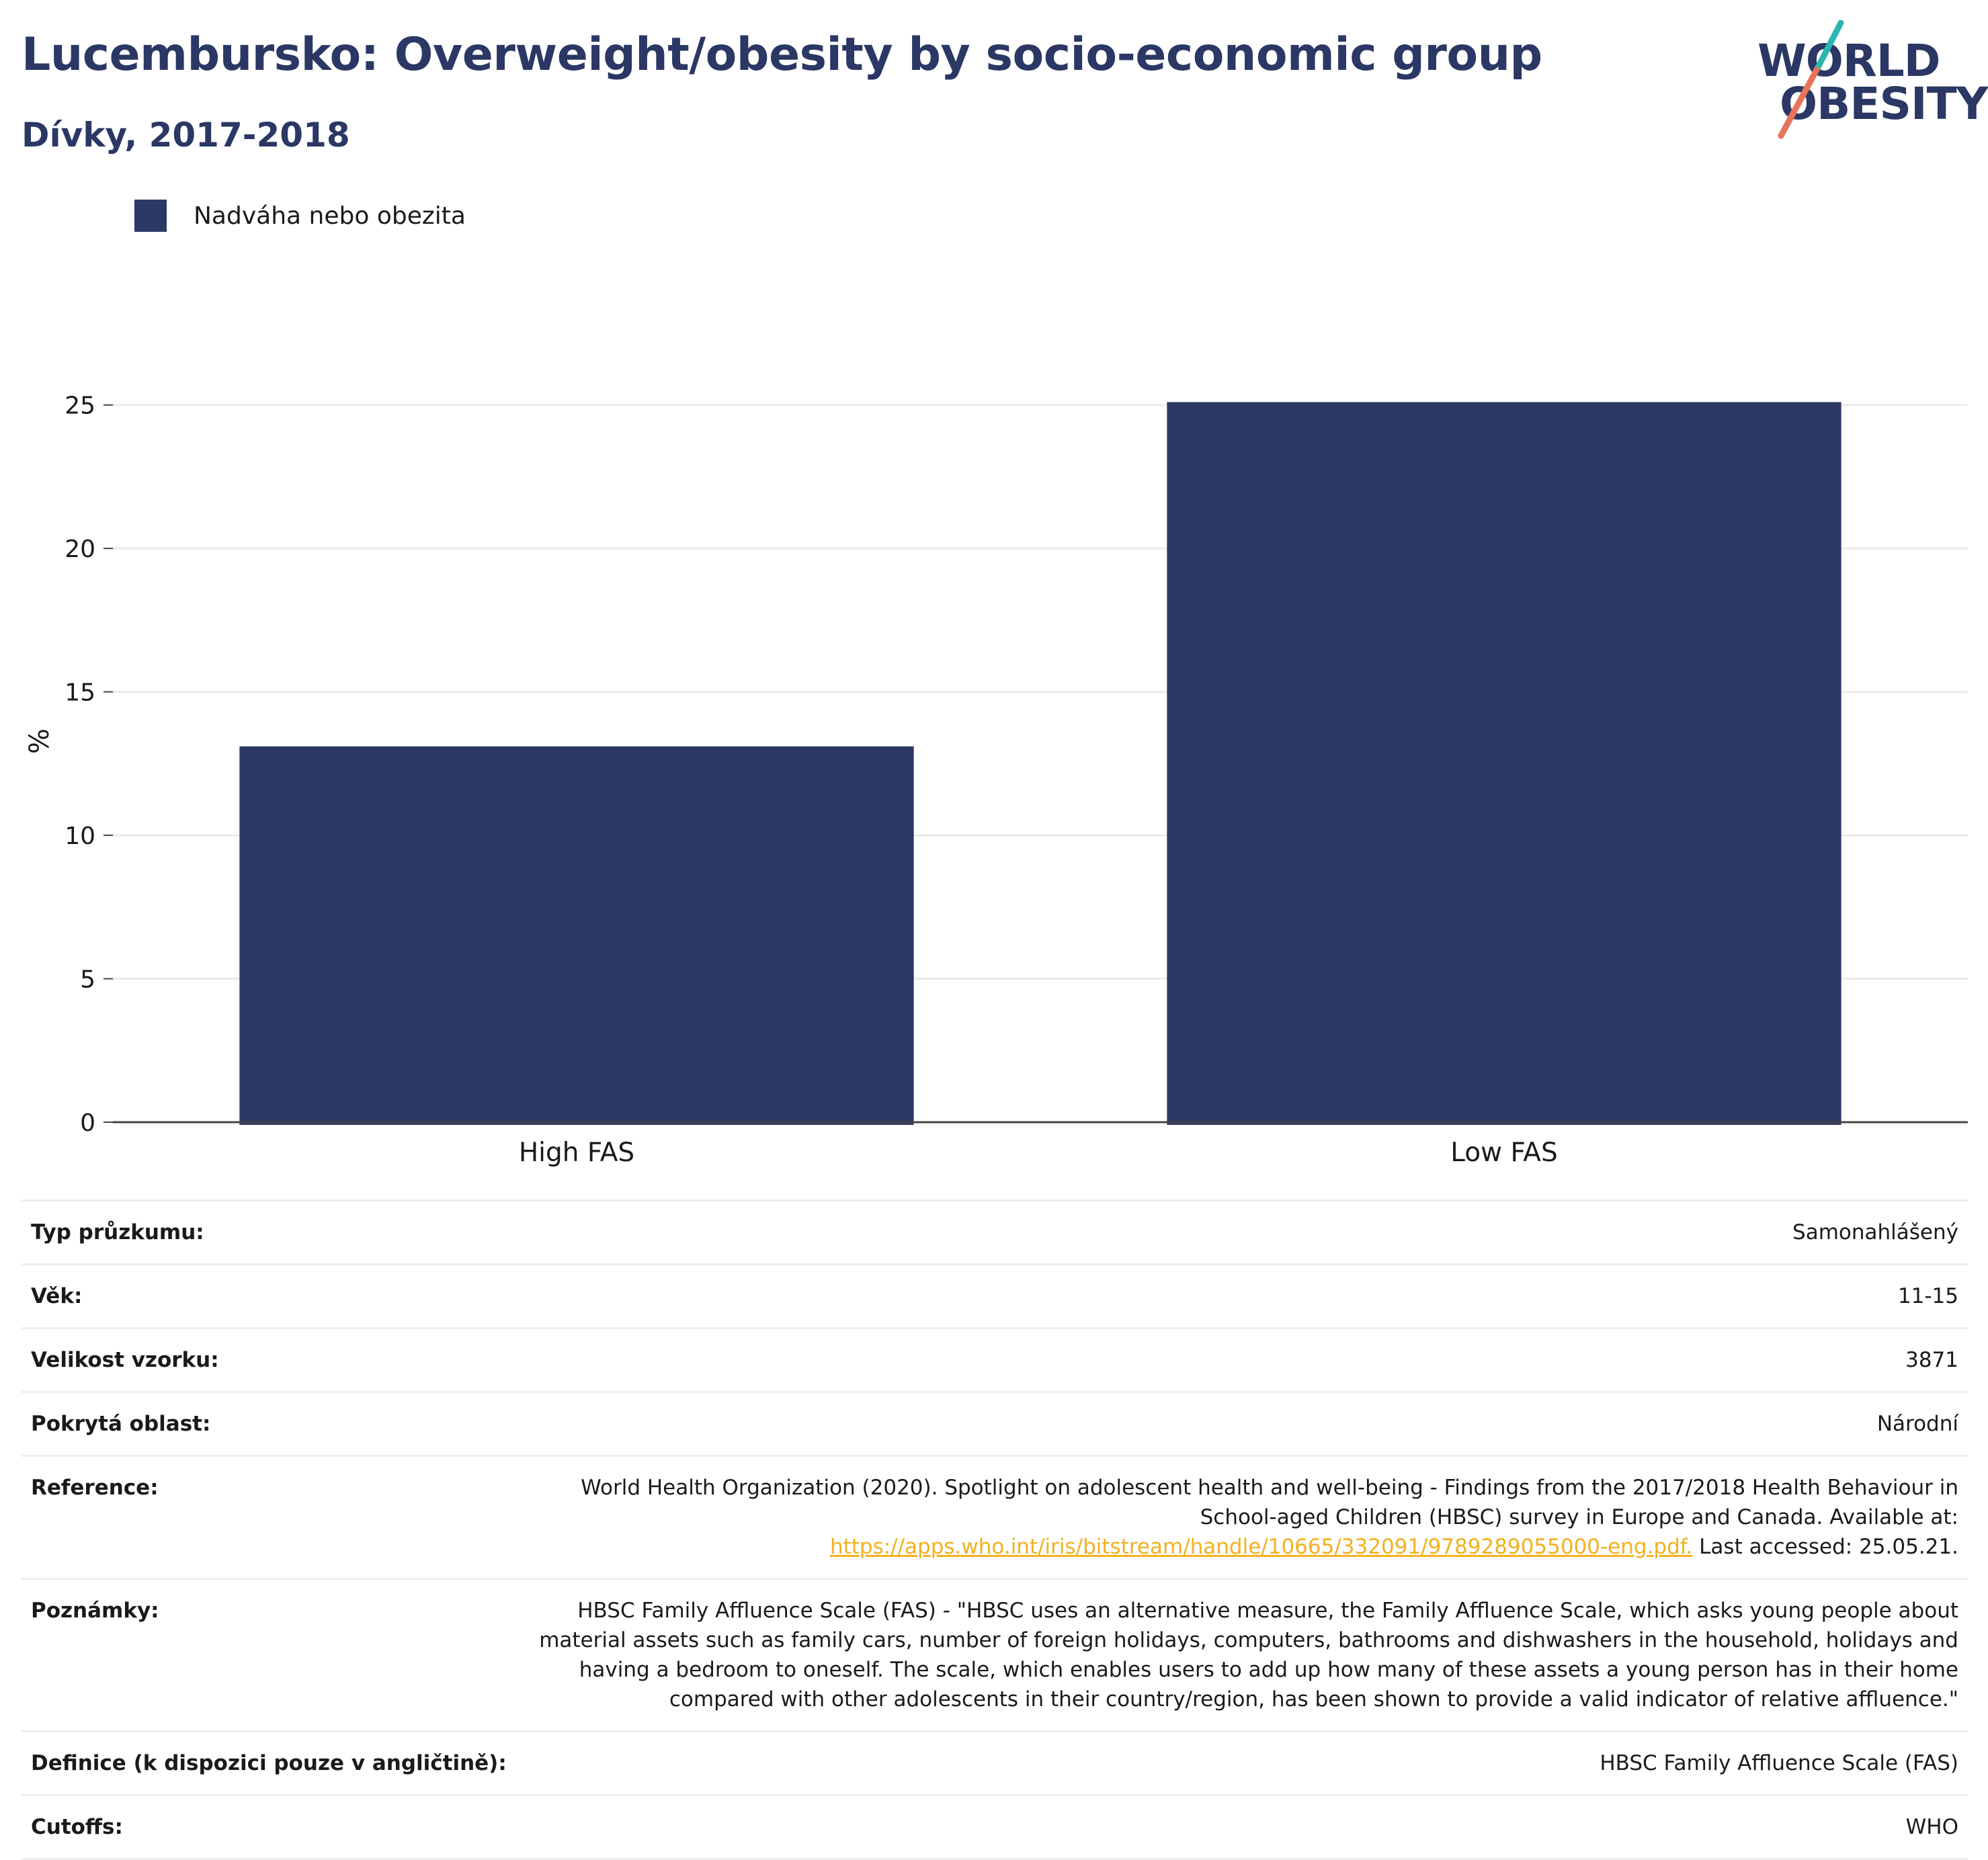 The width and height of the screenshot is (1988, 1860). What do you see at coordinates (80, 406) in the screenshot?
I see `y-tick-label: 25` at bounding box center [80, 406].